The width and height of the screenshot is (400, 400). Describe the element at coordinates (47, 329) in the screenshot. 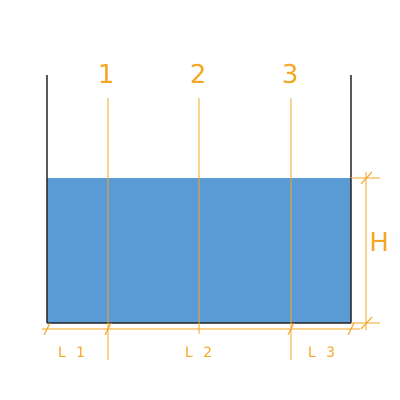

I see `length-tick-left` at that location.